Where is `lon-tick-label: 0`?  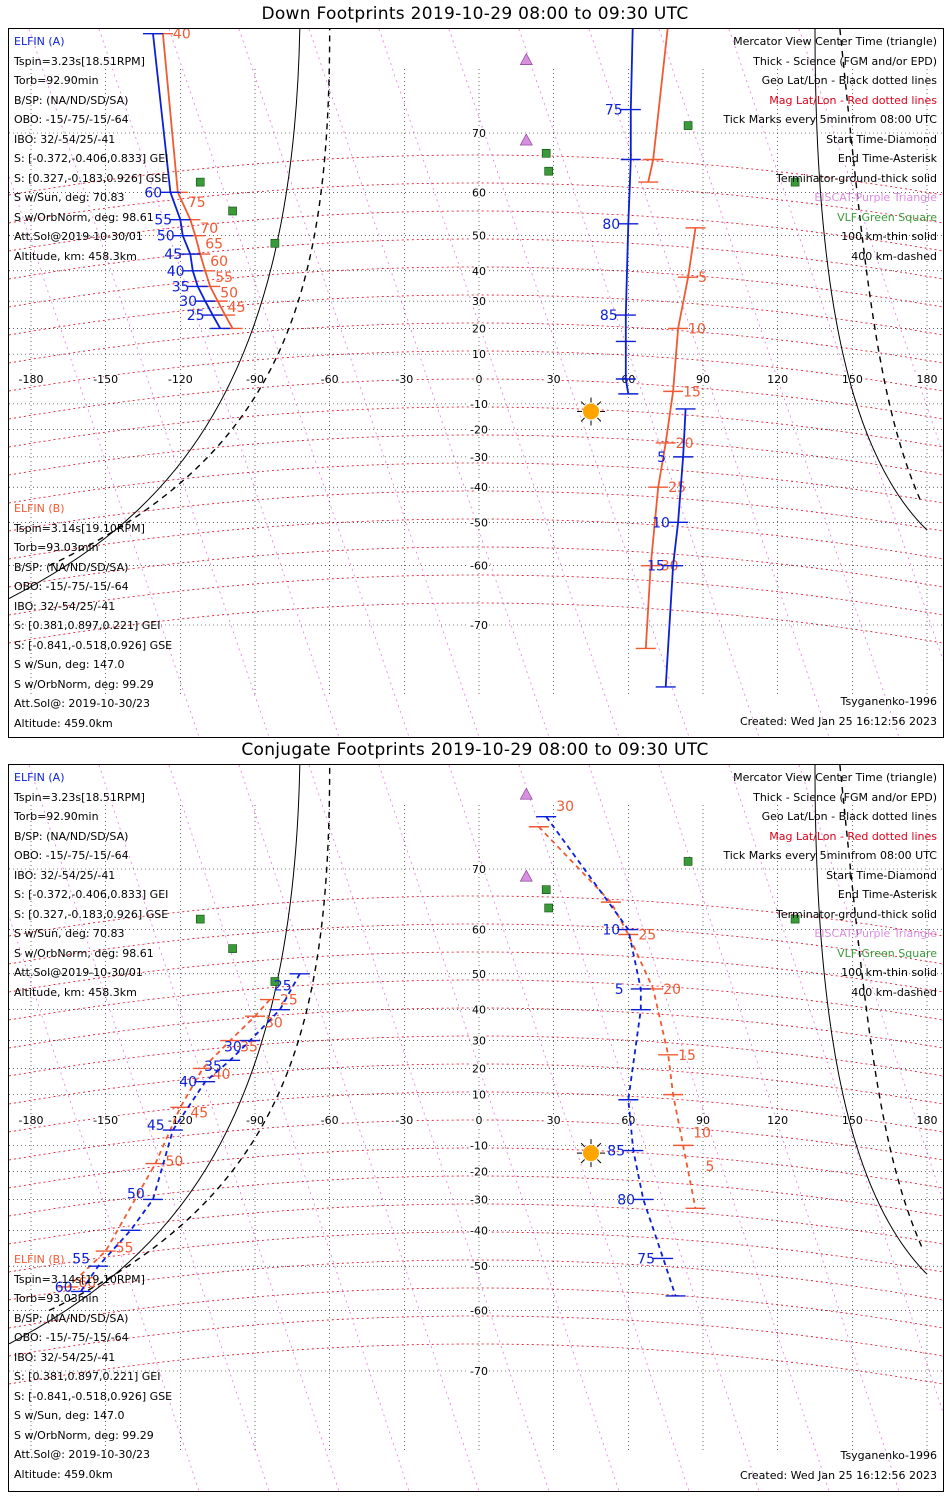
lon-tick-label: 0 is located at coordinates (479, 379).